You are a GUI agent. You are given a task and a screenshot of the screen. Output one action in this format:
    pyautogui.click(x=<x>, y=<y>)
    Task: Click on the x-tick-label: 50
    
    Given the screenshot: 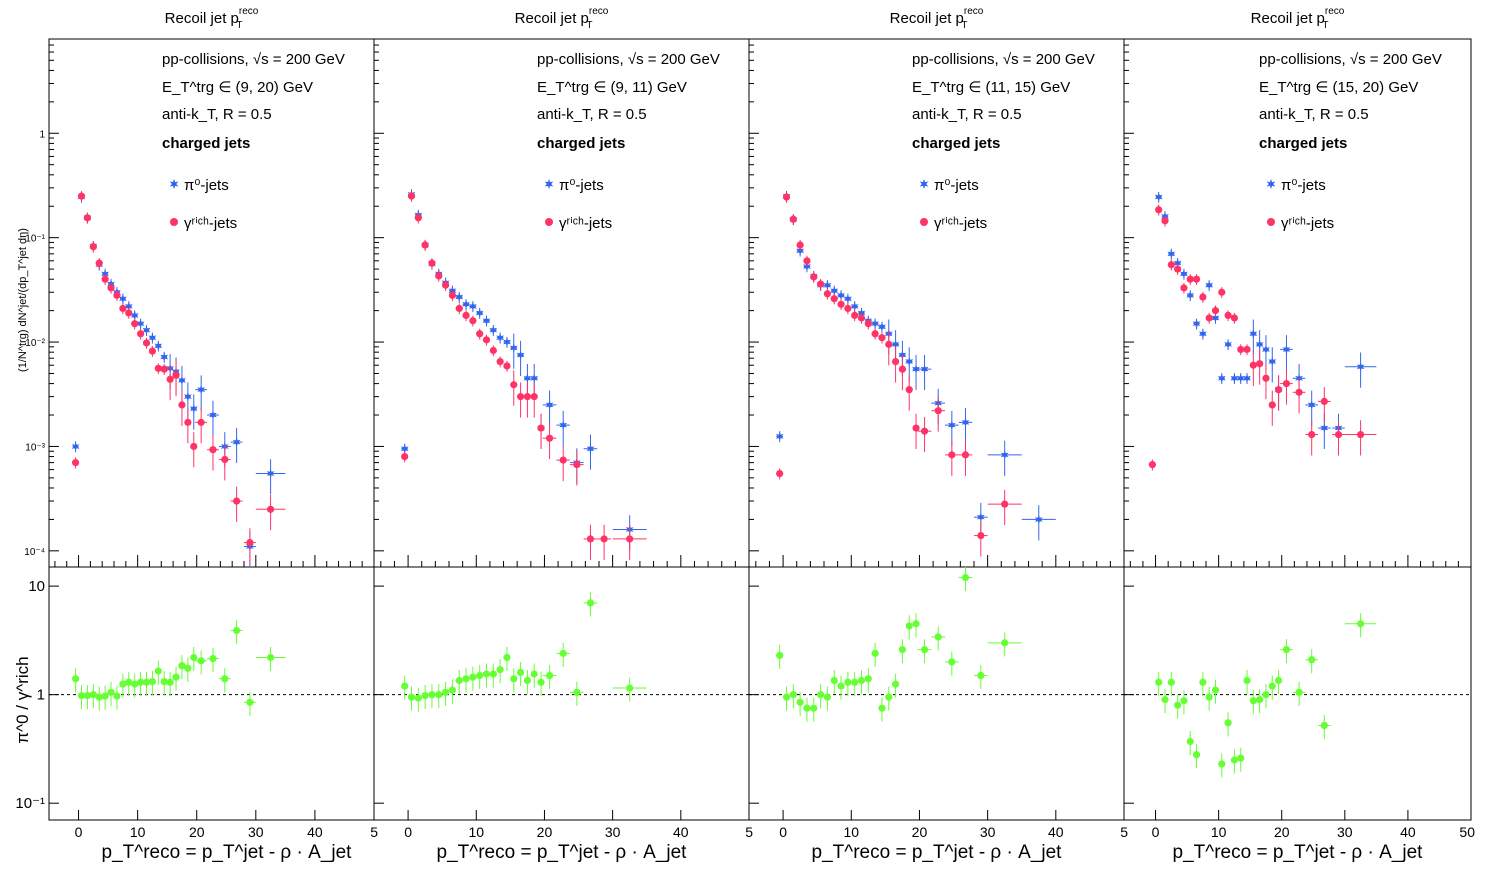 What is the action you would take?
    pyautogui.click(x=1467, y=832)
    